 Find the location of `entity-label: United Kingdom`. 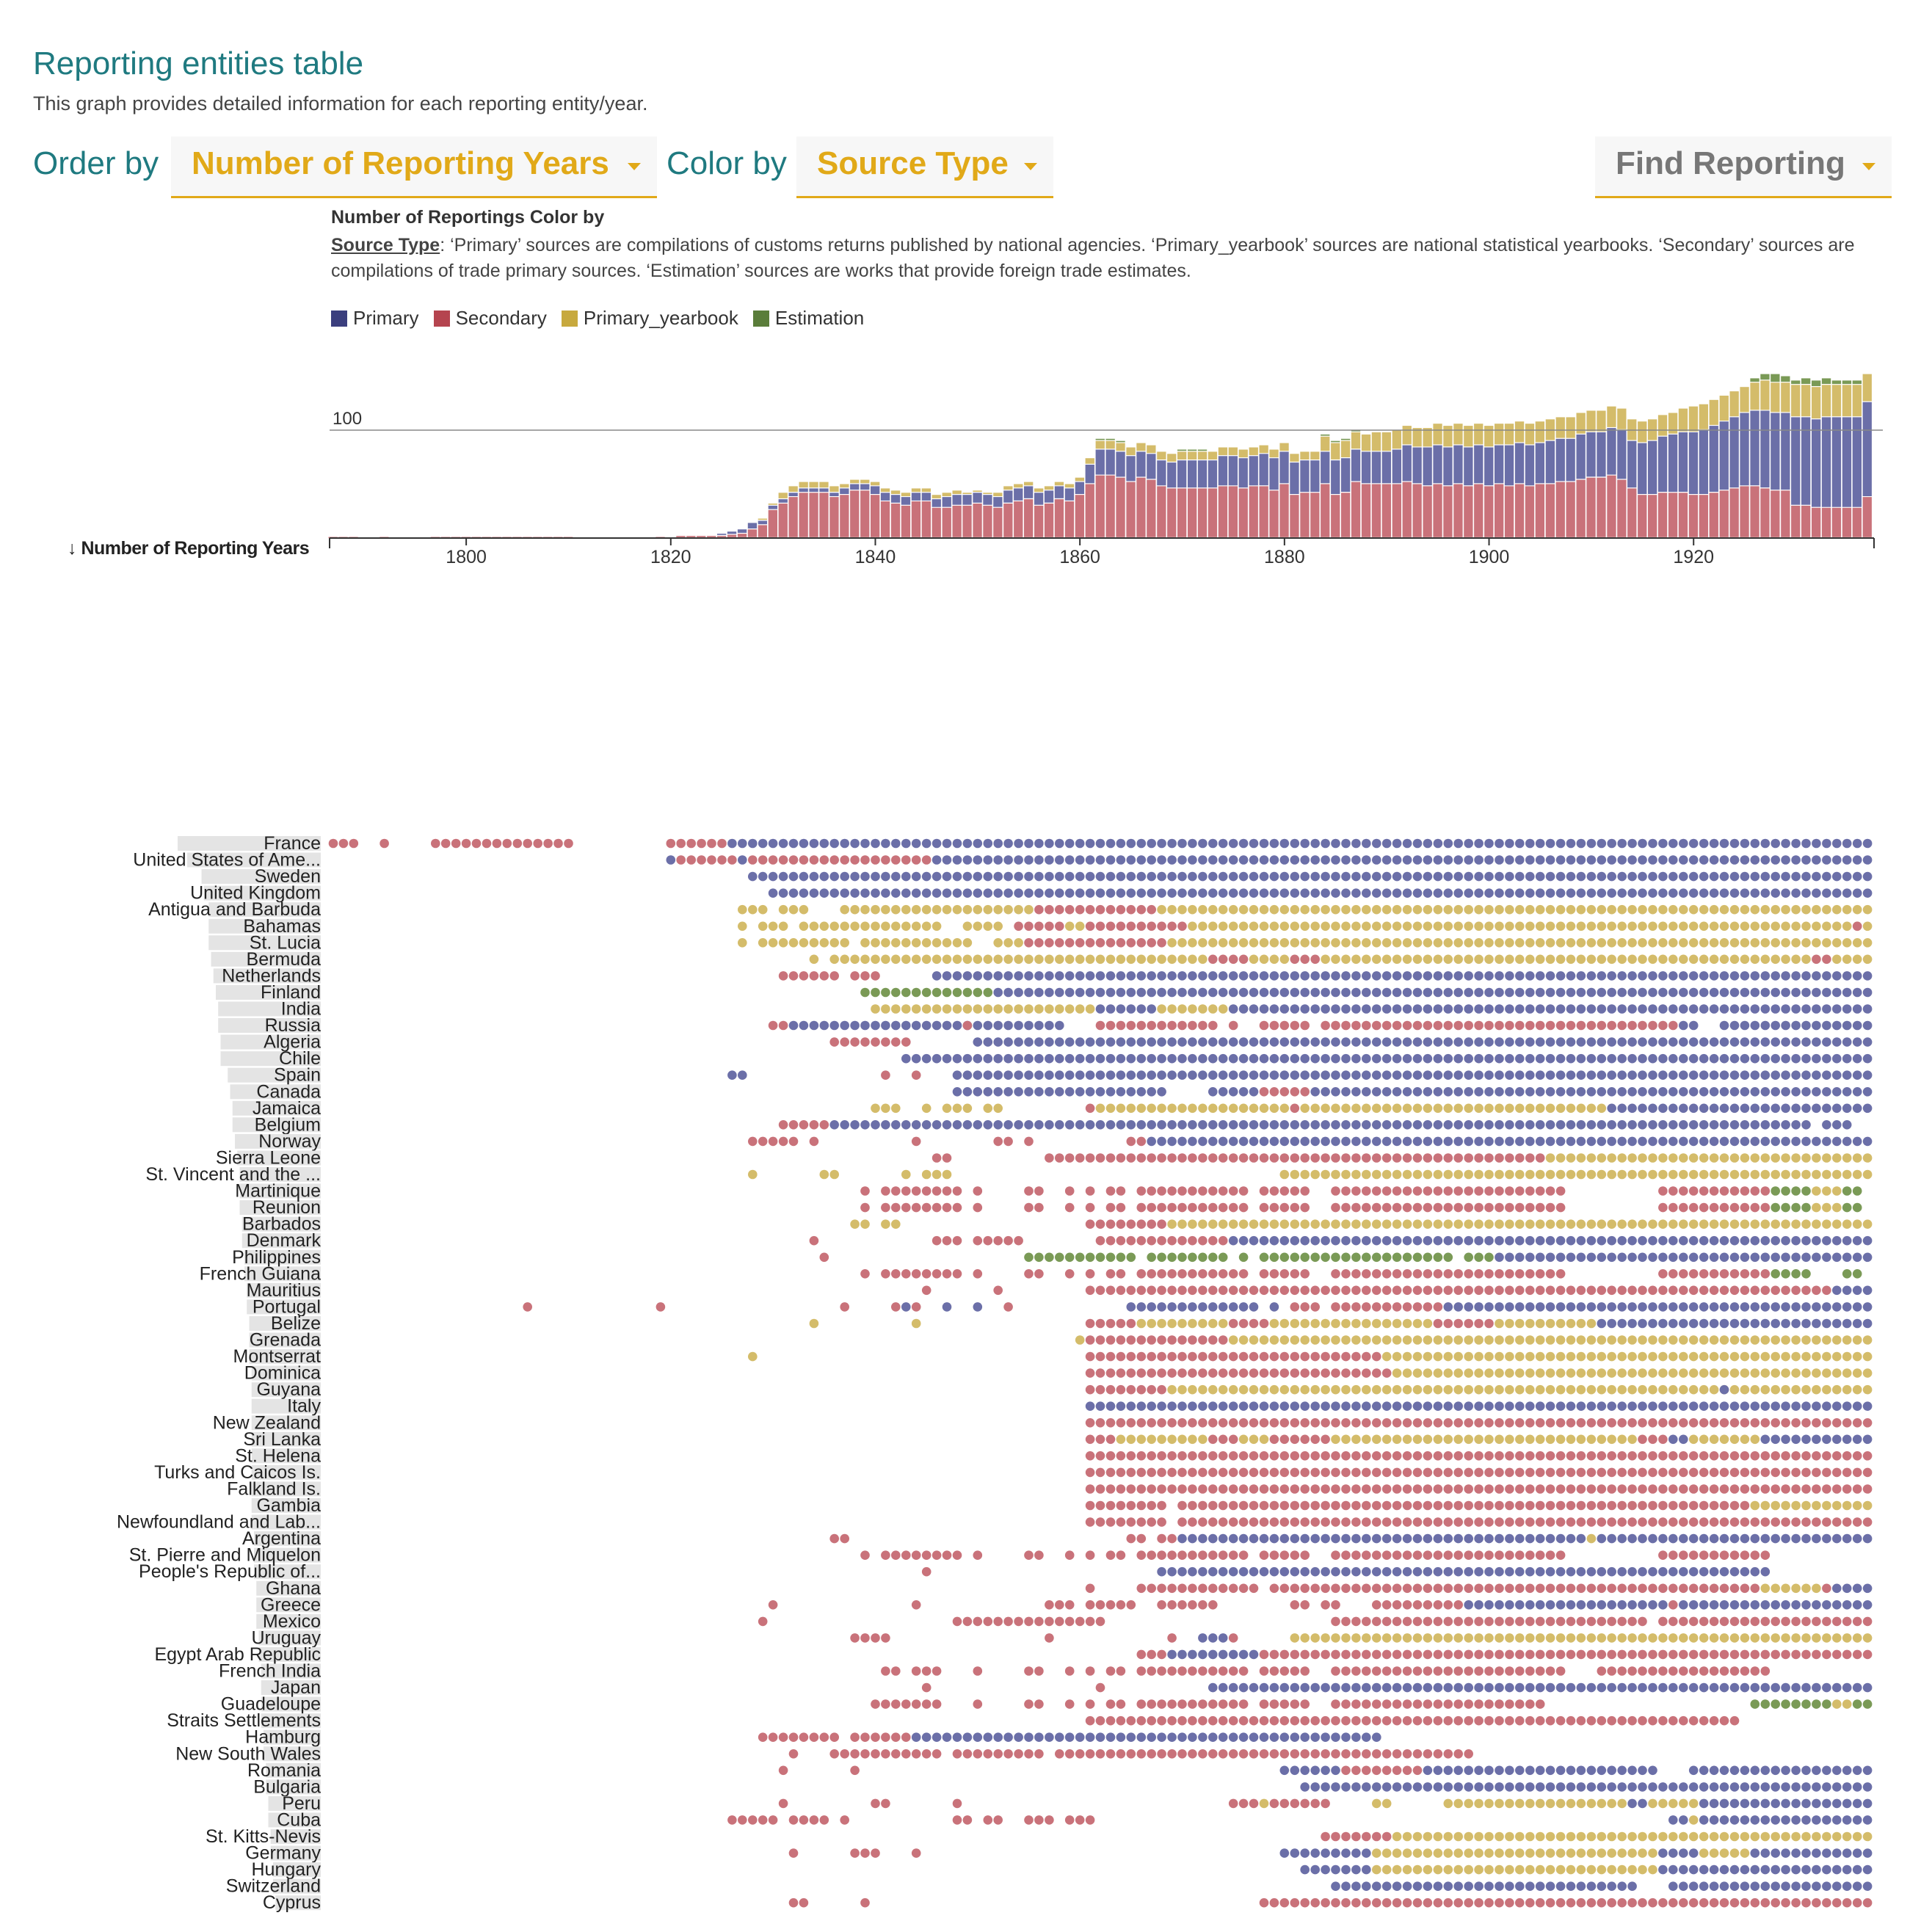

entity-label: United Kingdom is located at coordinates (255, 893).